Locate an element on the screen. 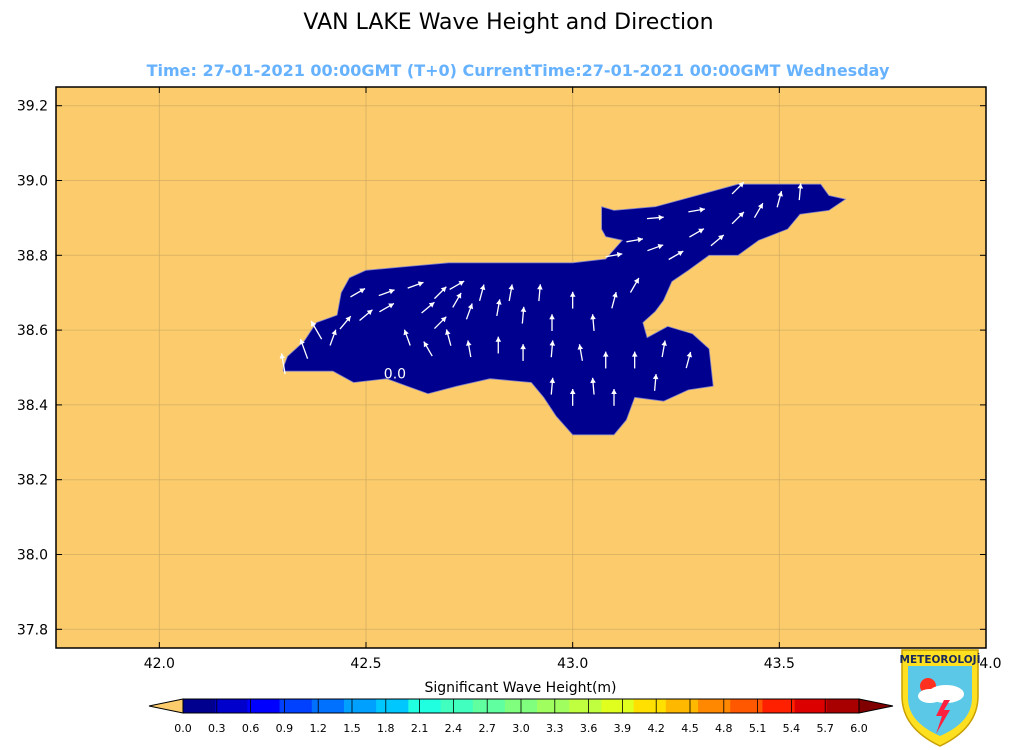 The height and width of the screenshot is (750, 1017). colorbar-tick-label: 3.9 is located at coordinates (623, 728).